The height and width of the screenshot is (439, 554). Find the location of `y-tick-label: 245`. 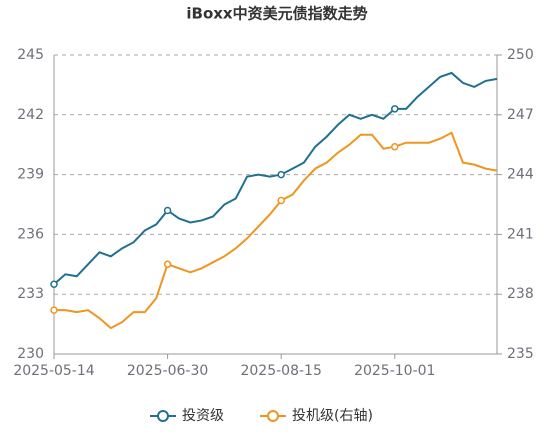

y-tick-label: 245 is located at coordinates (30, 55).